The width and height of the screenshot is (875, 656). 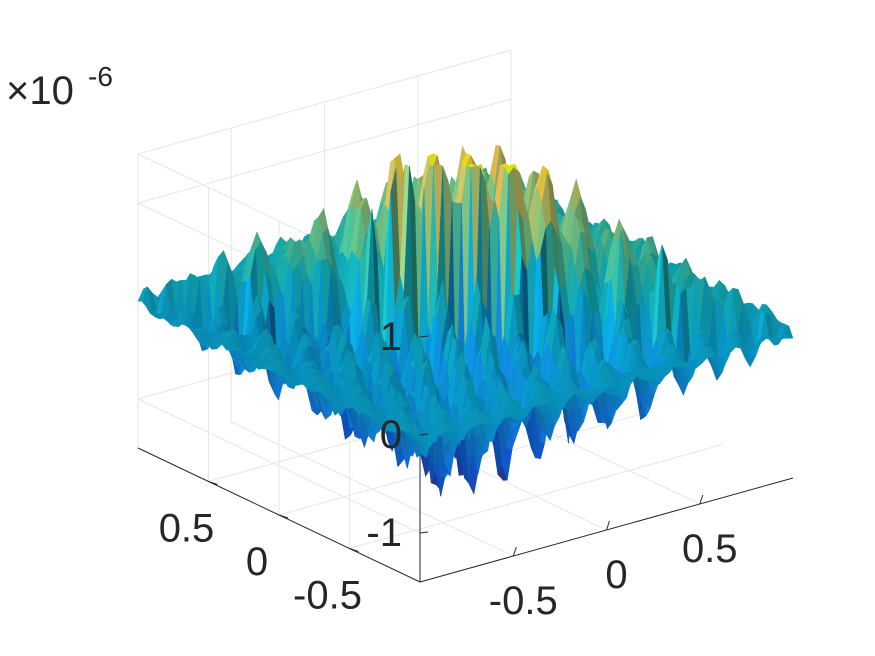 What do you see at coordinates (40, 91) in the screenshot?
I see `z-exponent-base: ×10` at bounding box center [40, 91].